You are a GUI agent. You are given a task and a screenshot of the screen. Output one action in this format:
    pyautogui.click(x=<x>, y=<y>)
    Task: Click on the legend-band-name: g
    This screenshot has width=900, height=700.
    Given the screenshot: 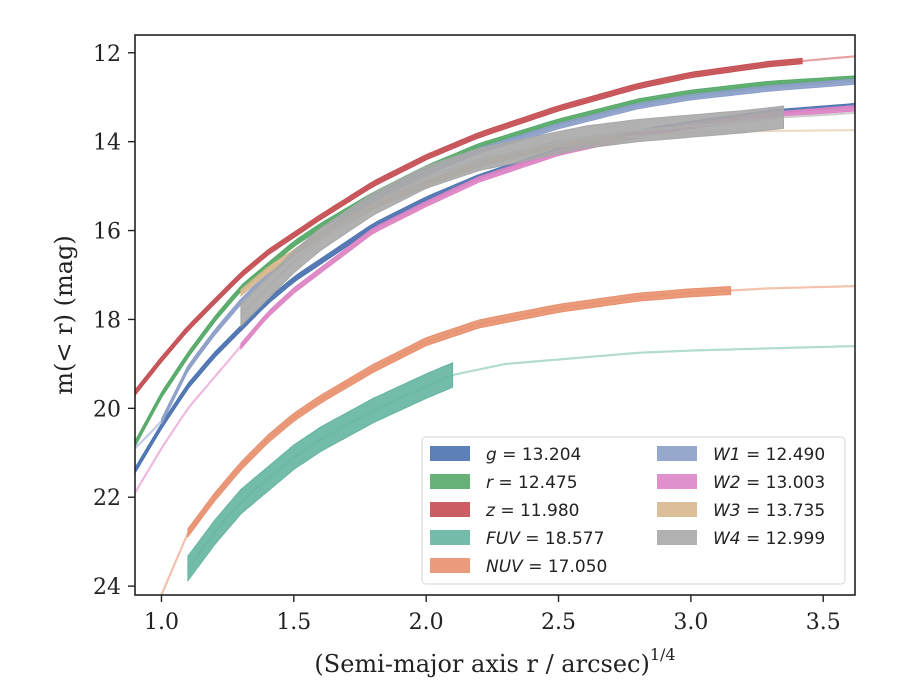 What is the action you would take?
    pyautogui.click(x=491, y=455)
    